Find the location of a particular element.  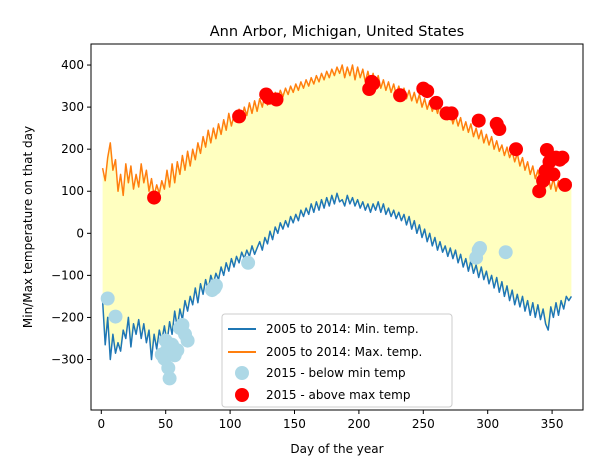

x-tick-label: 150 is located at coordinates (294, 424).